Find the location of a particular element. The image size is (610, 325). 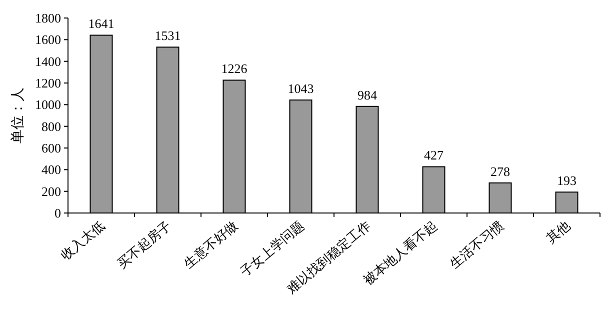

data-label: 1226 is located at coordinates (234, 68).